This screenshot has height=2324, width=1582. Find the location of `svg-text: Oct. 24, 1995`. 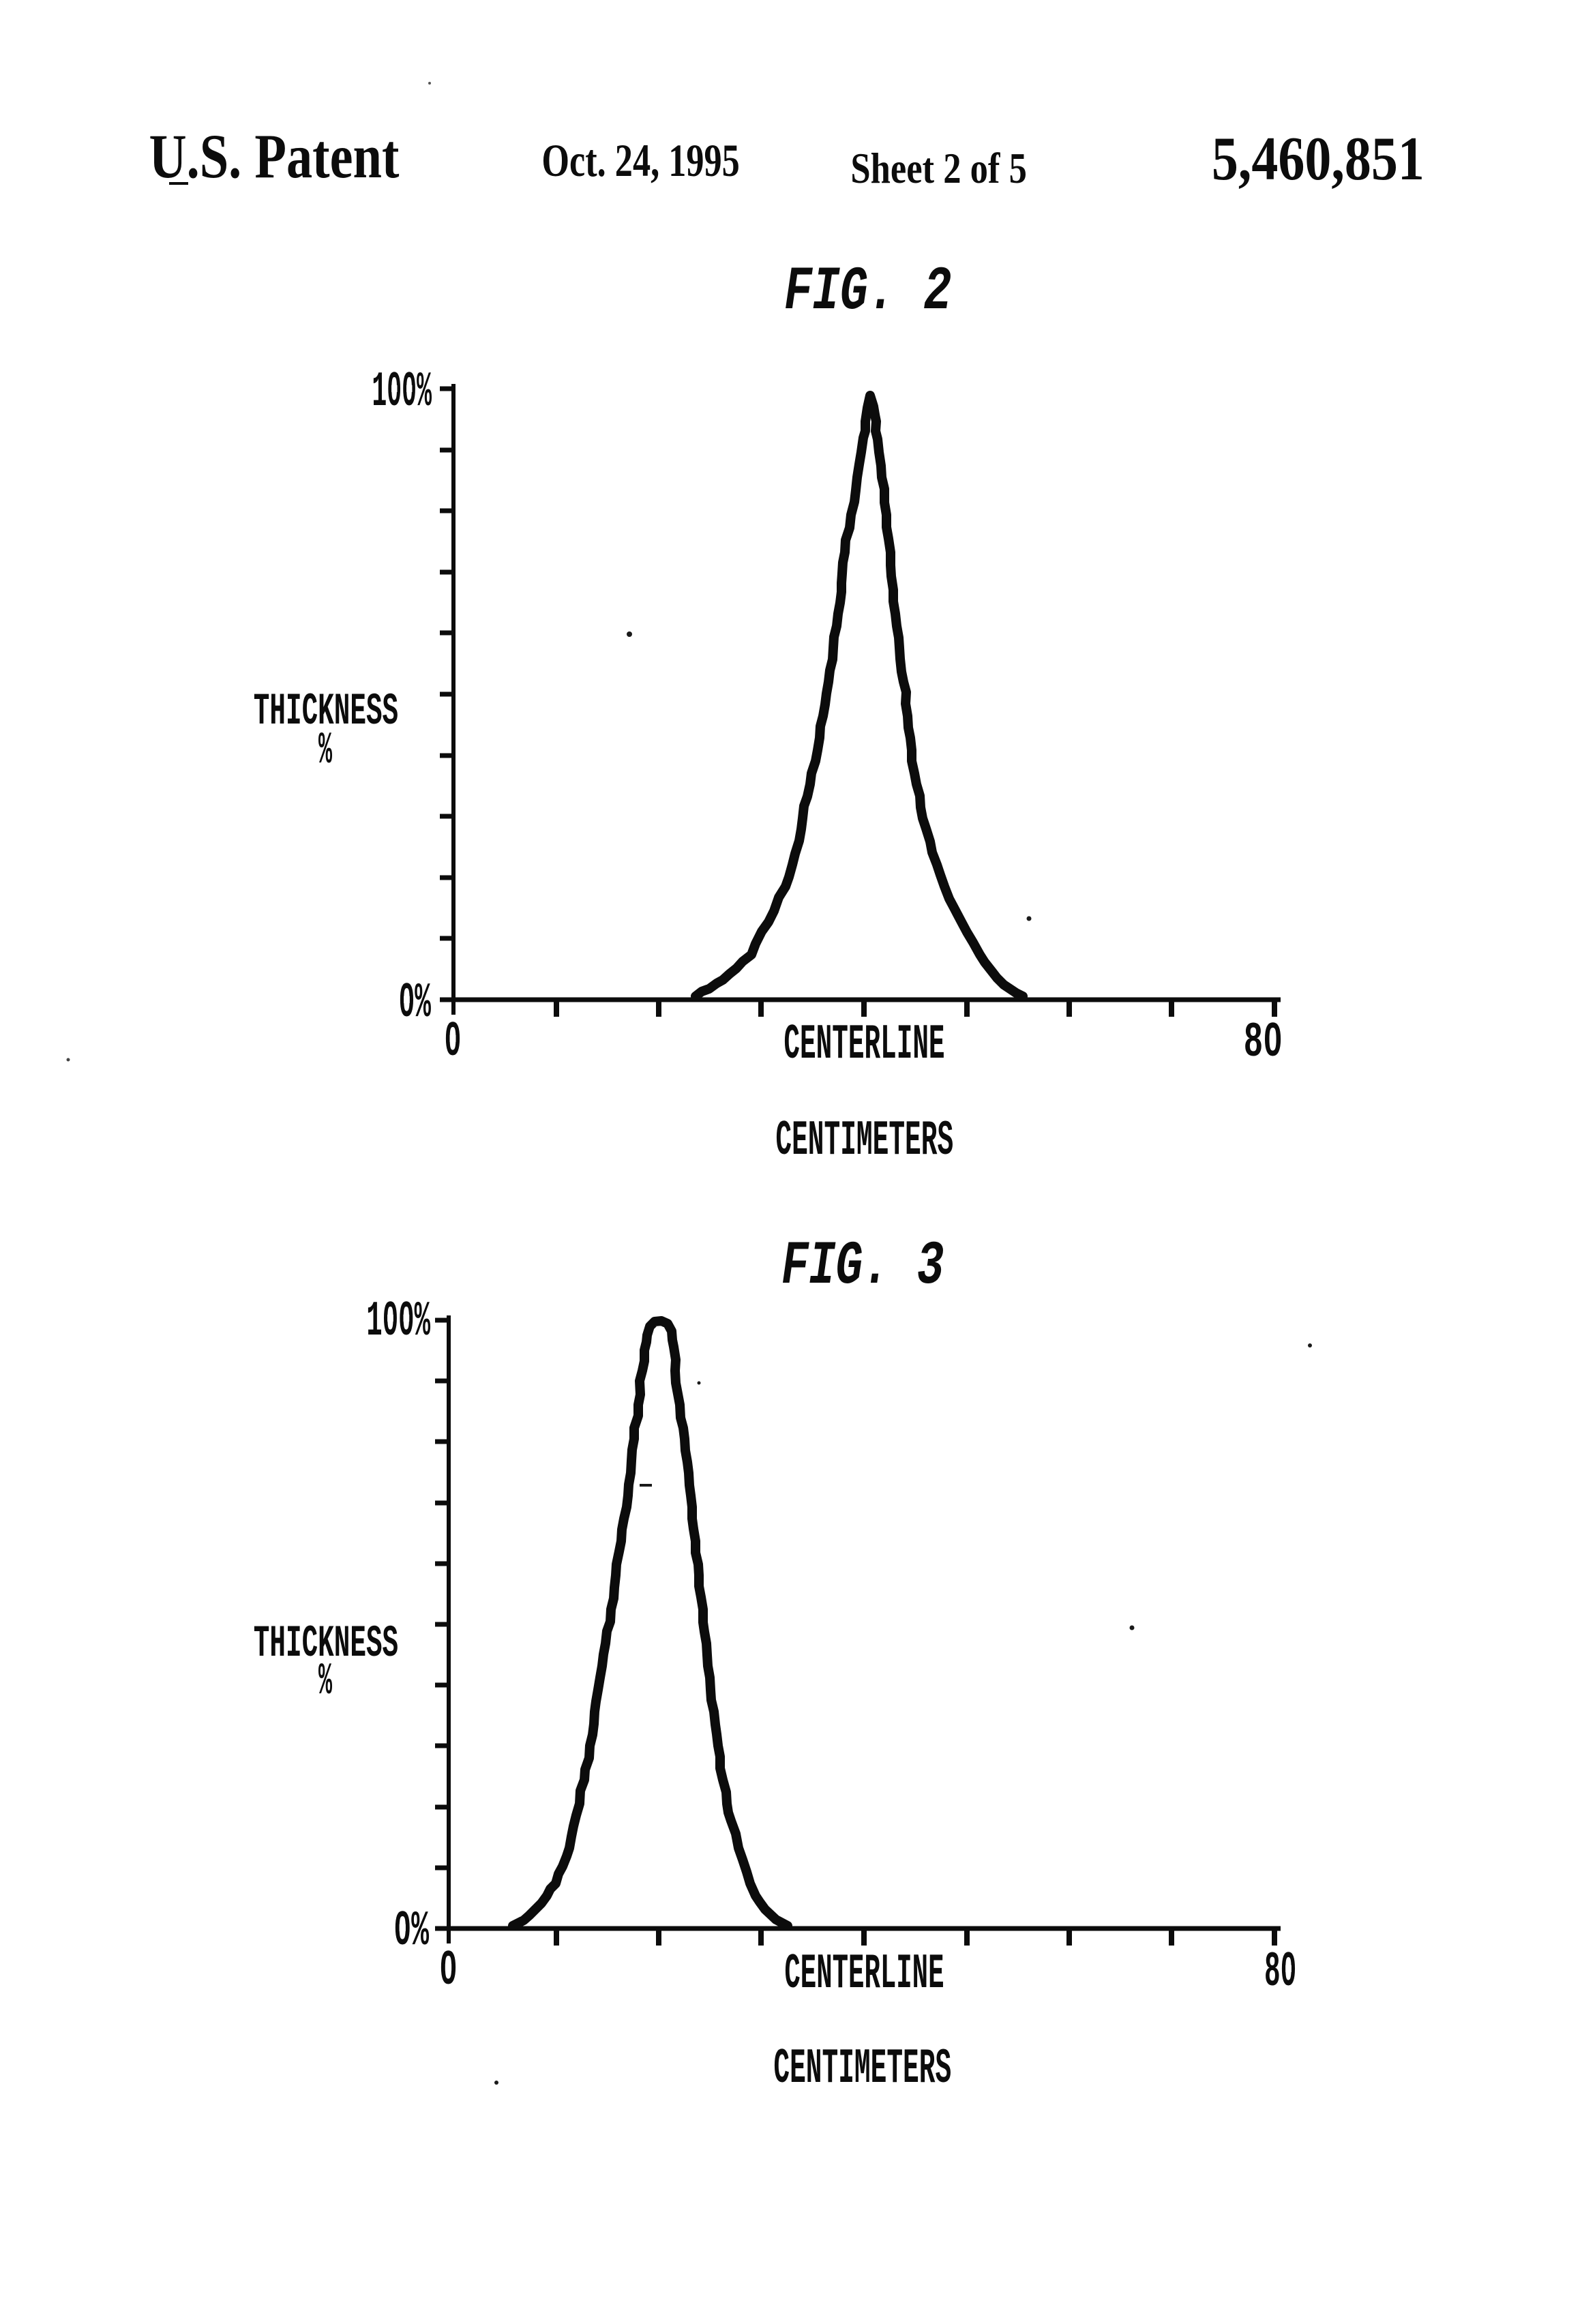

svg-text: Oct. 24, 1995 is located at coordinates (640, 161).